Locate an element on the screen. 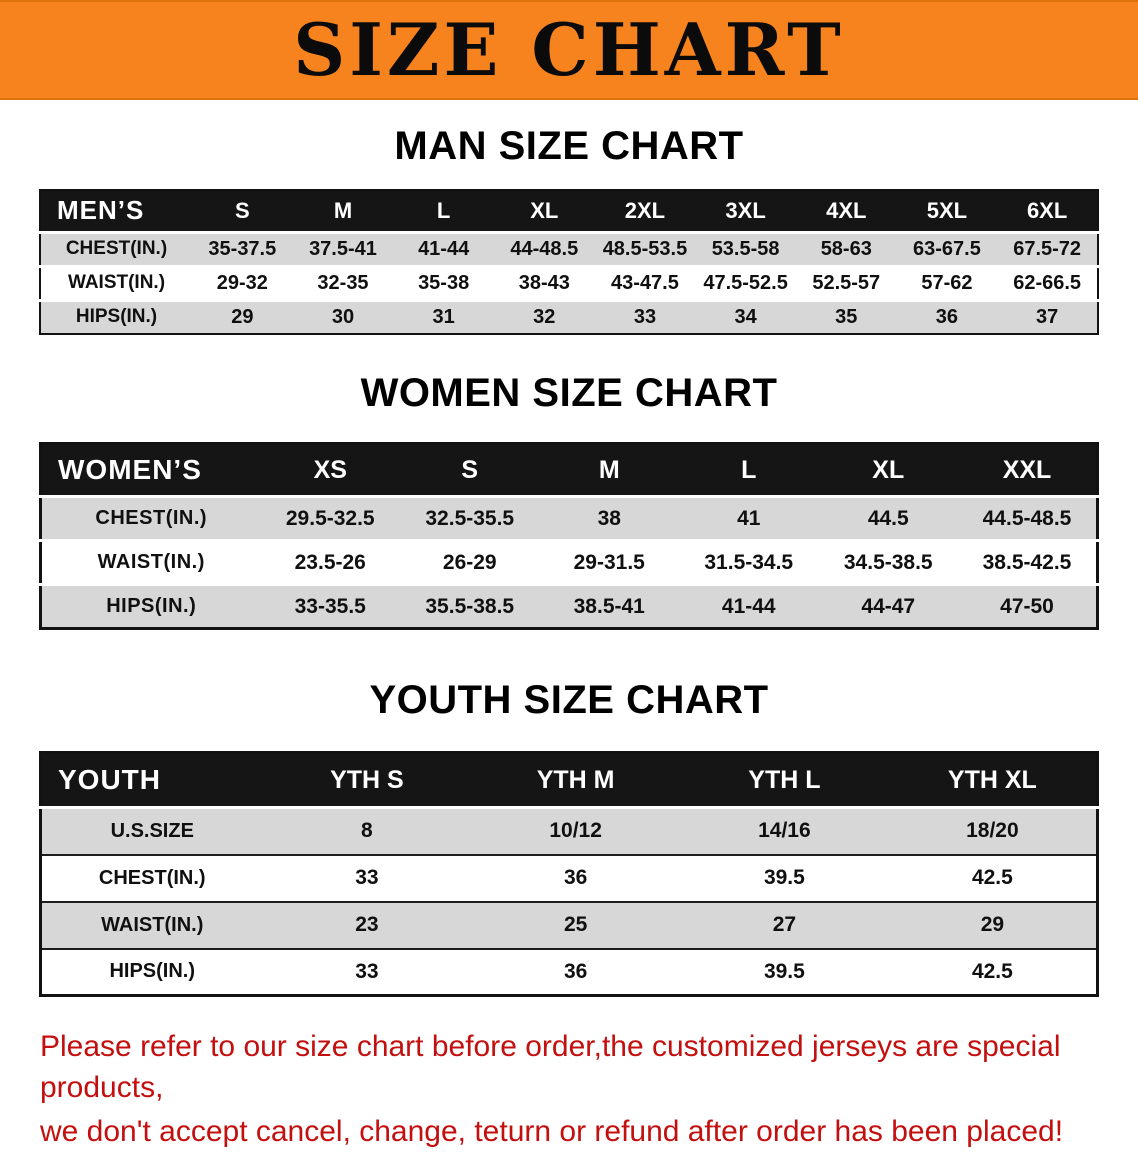  value-cell: 47.5-52.5 is located at coordinates (745, 284).